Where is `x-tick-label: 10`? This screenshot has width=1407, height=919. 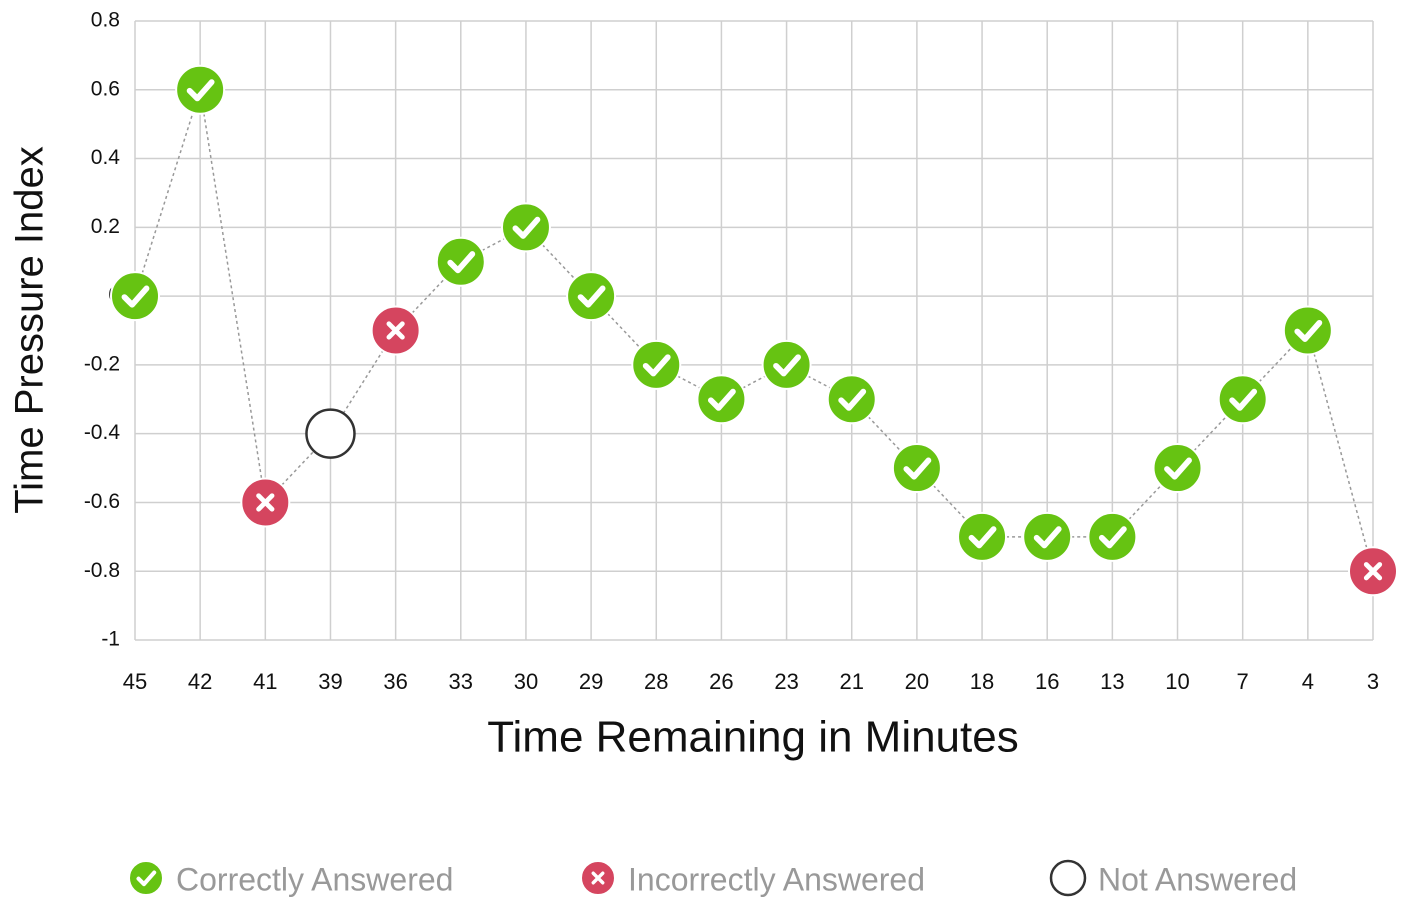
x-tick-label: 10 is located at coordinates (1177, 681).